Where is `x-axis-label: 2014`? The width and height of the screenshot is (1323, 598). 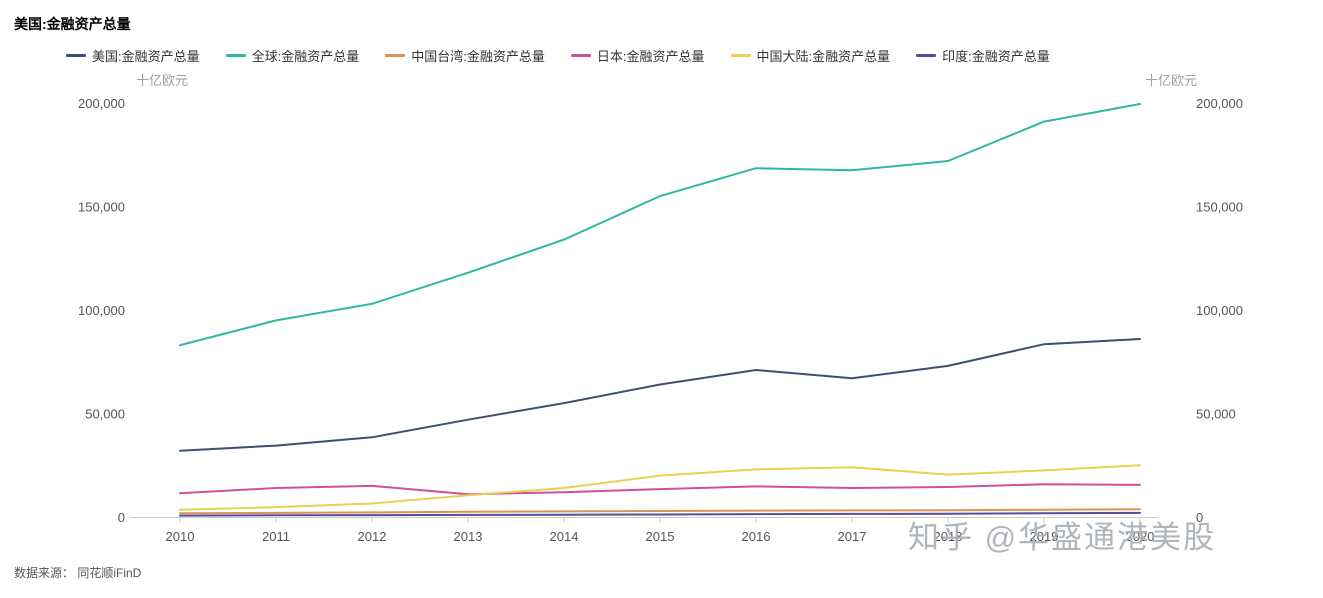
x-axis-label: 2014 is located at coordinates (564, 536).